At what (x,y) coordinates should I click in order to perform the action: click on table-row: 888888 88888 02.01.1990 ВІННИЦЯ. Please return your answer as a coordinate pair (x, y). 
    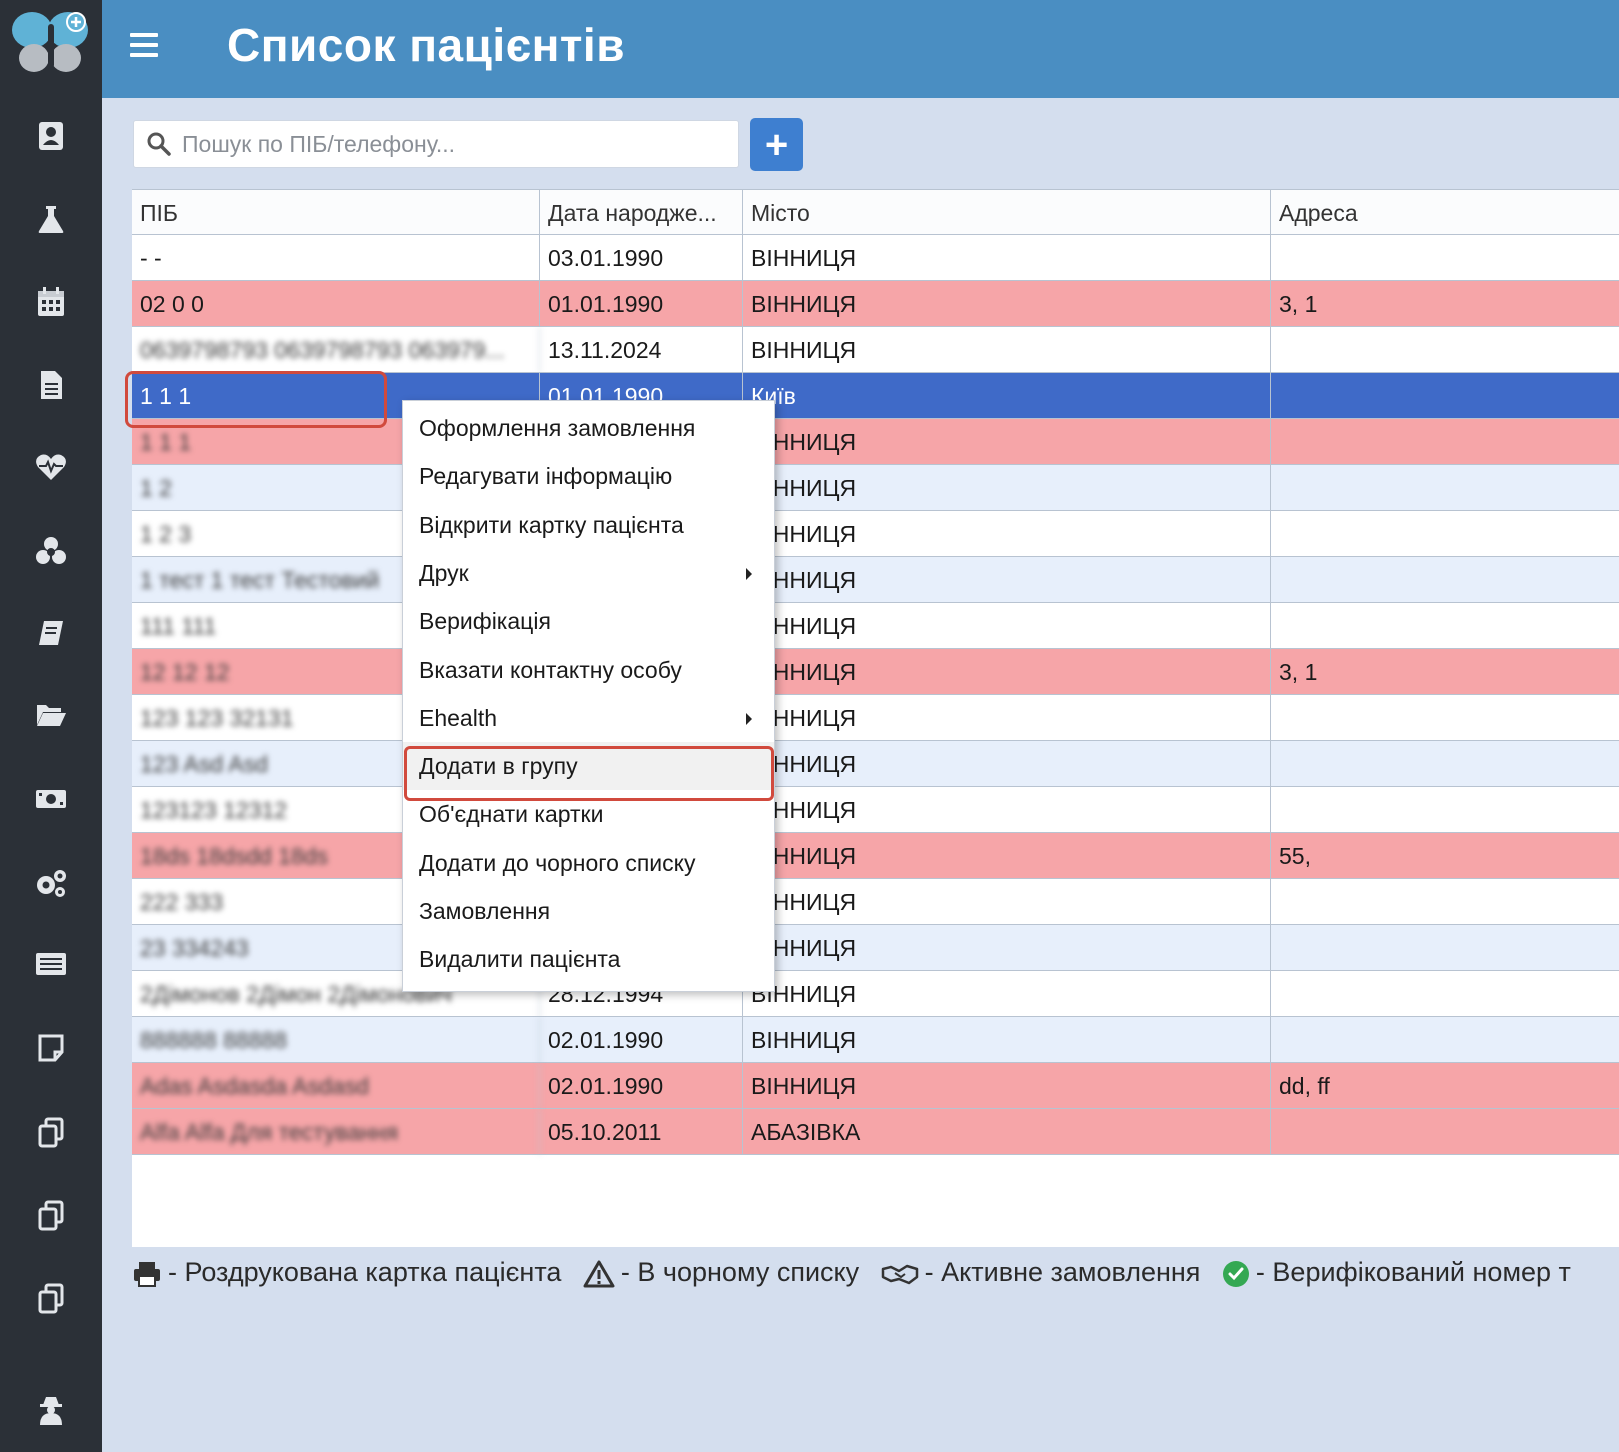
    Looking at the image, I should click on (875, 1040).